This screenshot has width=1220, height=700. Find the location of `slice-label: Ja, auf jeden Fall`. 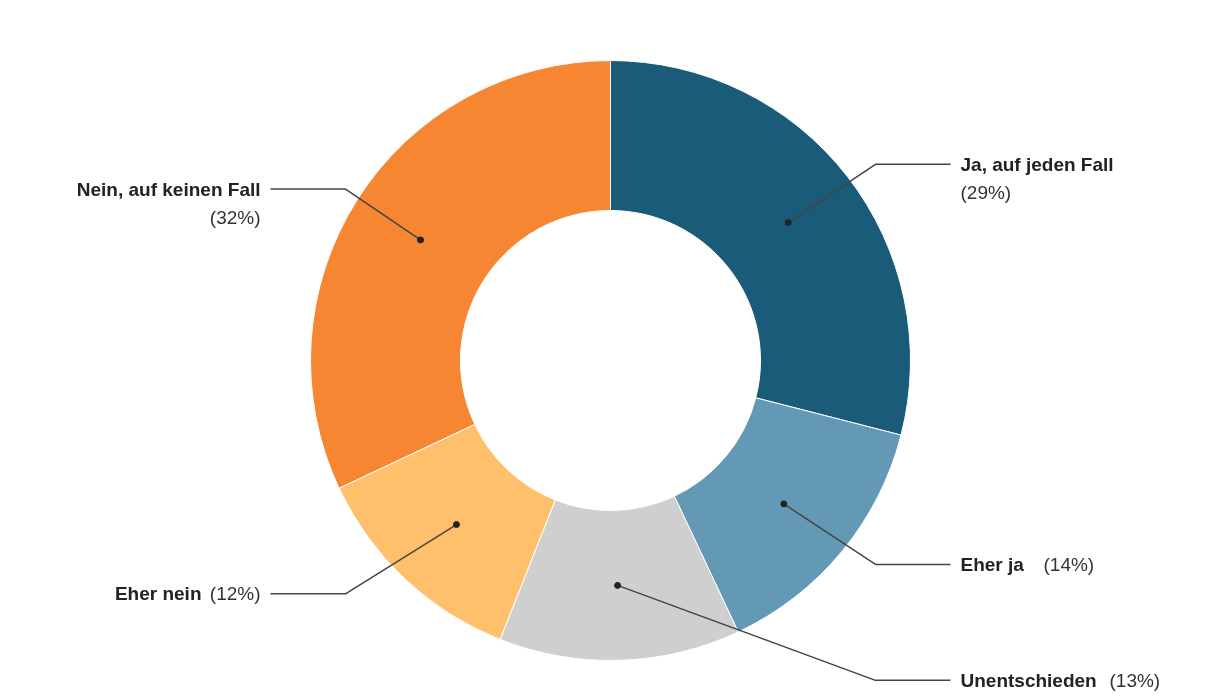

slice-label: Ja, auf jeden Fall is located at coordinates (1037, 164).